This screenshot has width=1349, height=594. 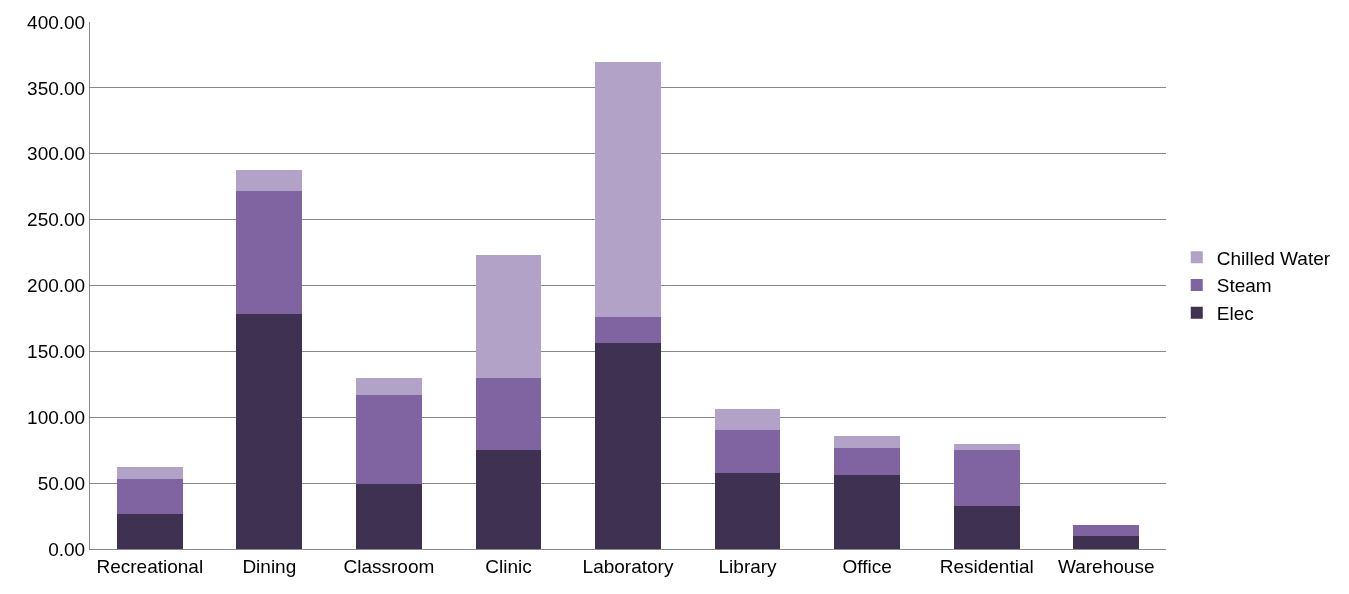 What do you see at coordinates (1273, 258) in the screenshot?
I see `legend-label: Chilled Water` at bounding box center [1273, 258].